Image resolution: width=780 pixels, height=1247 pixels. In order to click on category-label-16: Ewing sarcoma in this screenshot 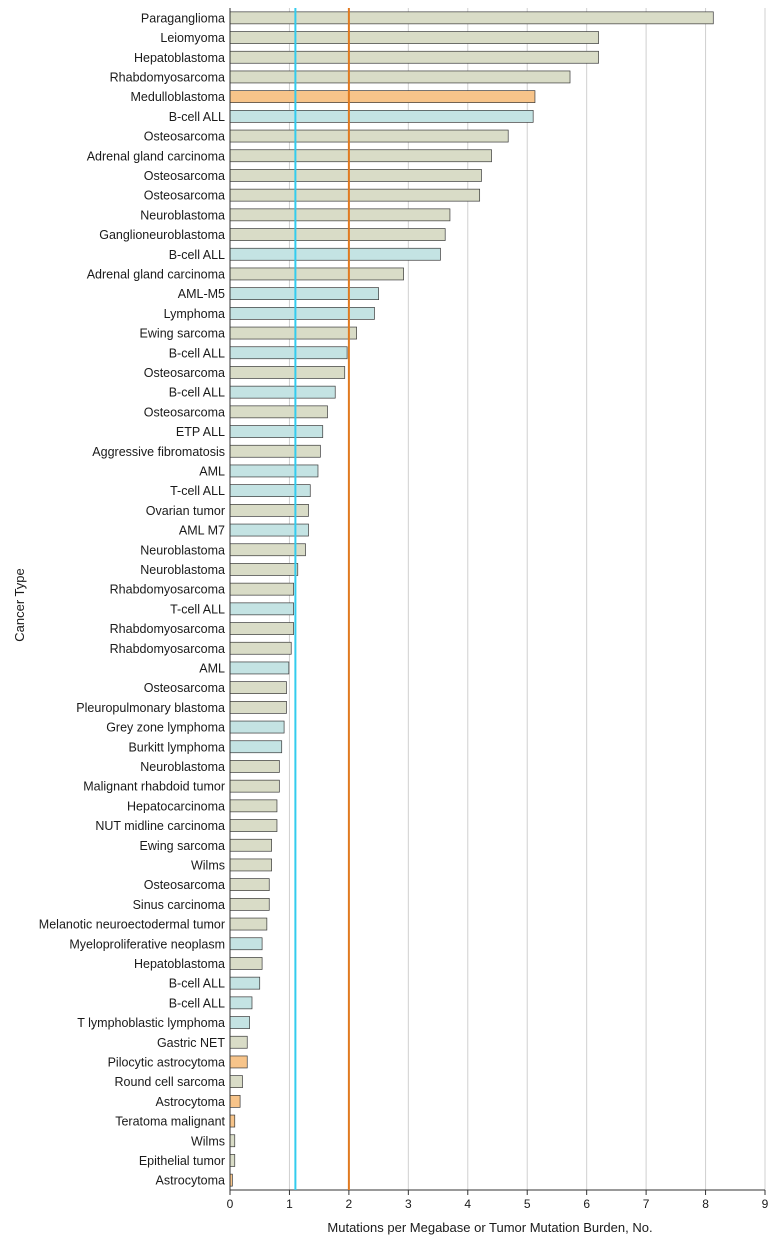, I will do `click(182, 334)`.